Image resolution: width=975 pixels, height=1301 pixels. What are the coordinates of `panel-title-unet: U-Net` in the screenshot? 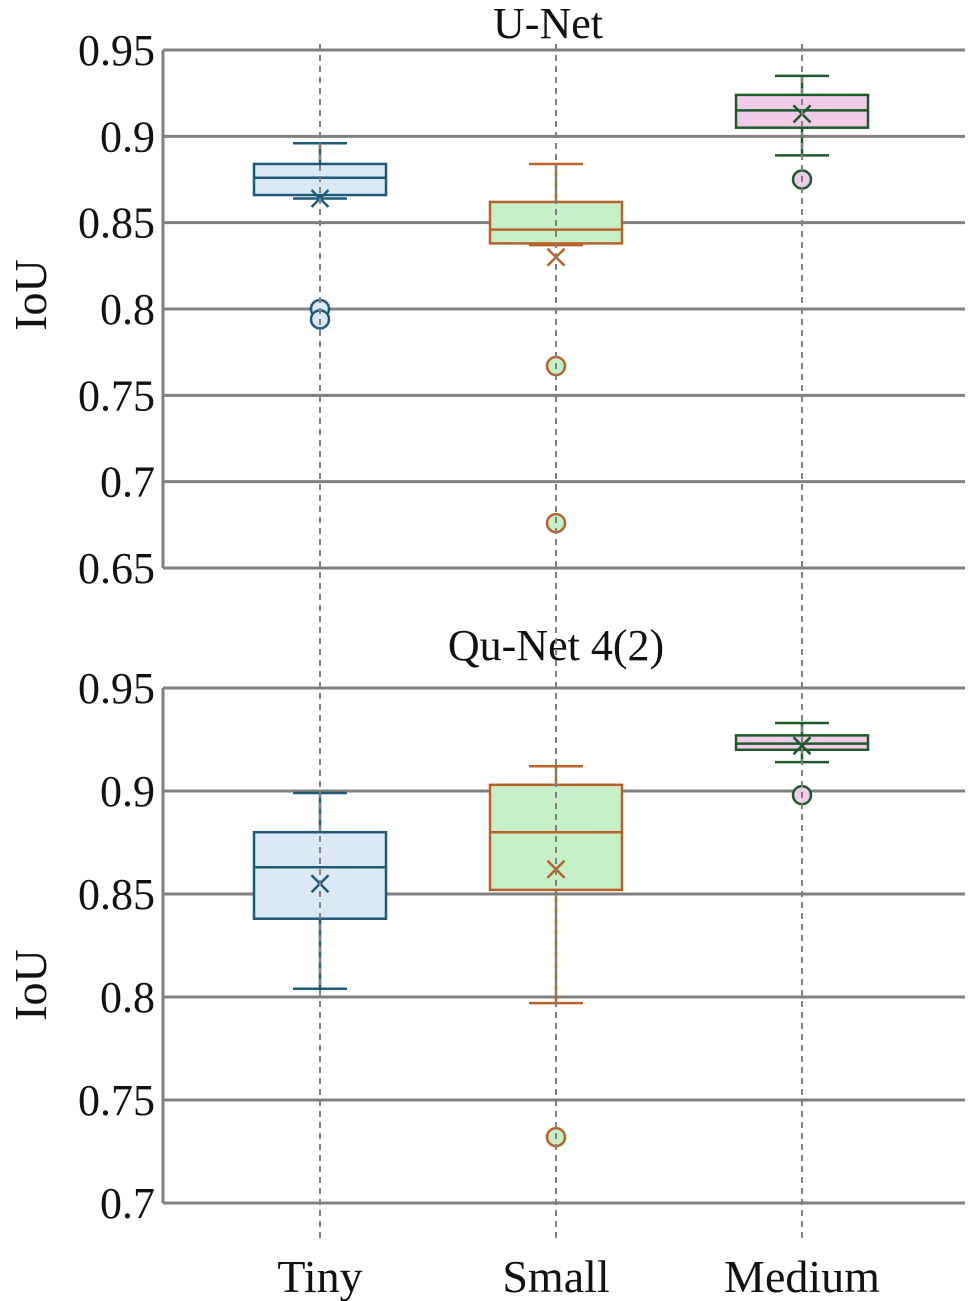 It's located at (548, 24).